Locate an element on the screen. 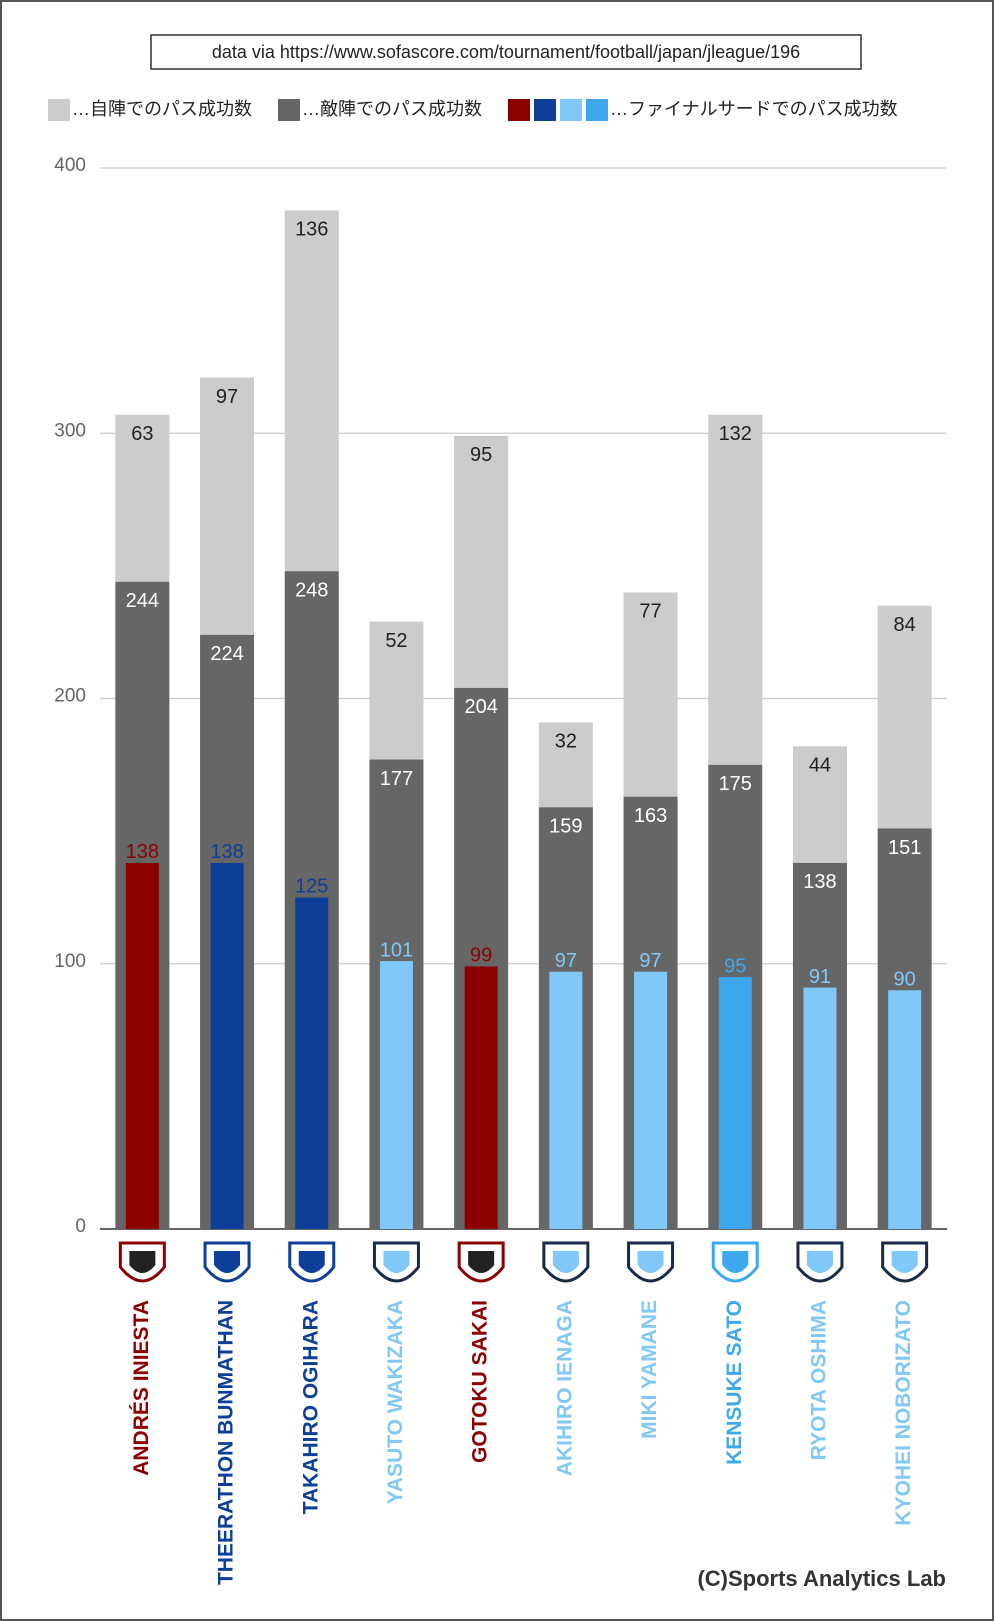 The image size is (994, 1621). category-label: THEERATHON BUNMATHAN is located at coordinates (226, 1442).